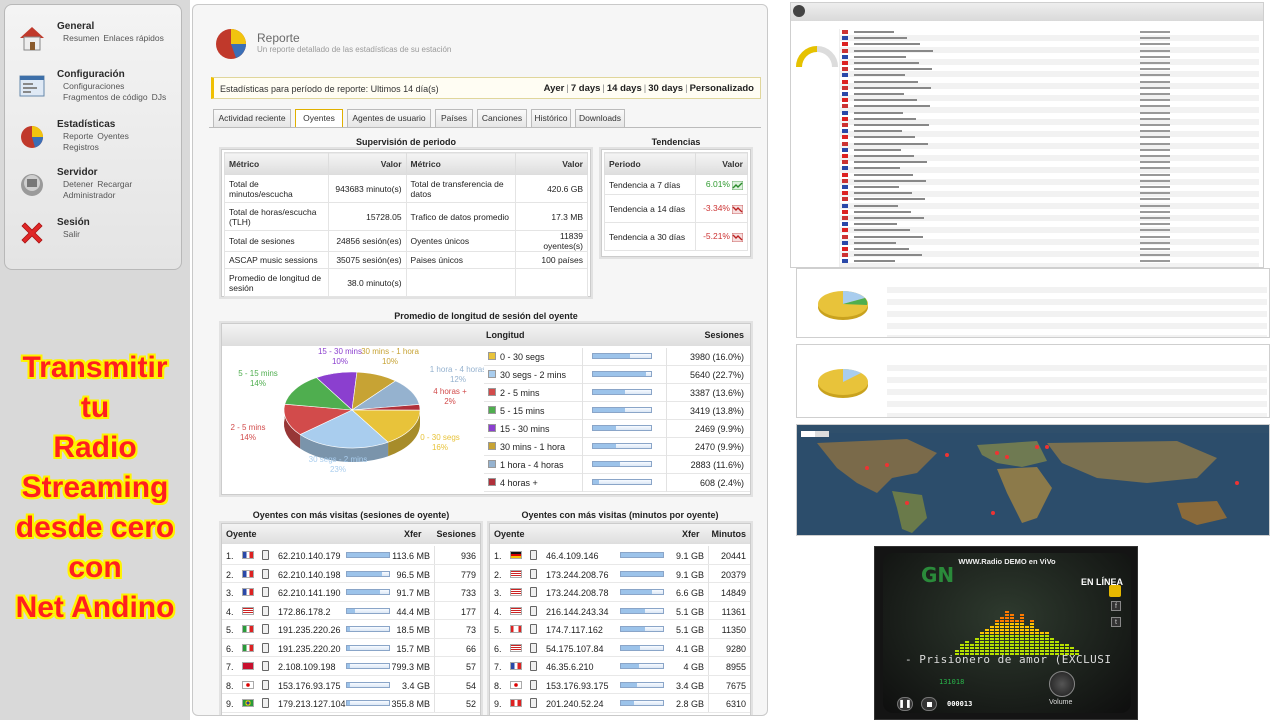  Describe the element at coordinates (78, 136) in the screenshot. I see `nav-link-reporte: Reporte` at that location.